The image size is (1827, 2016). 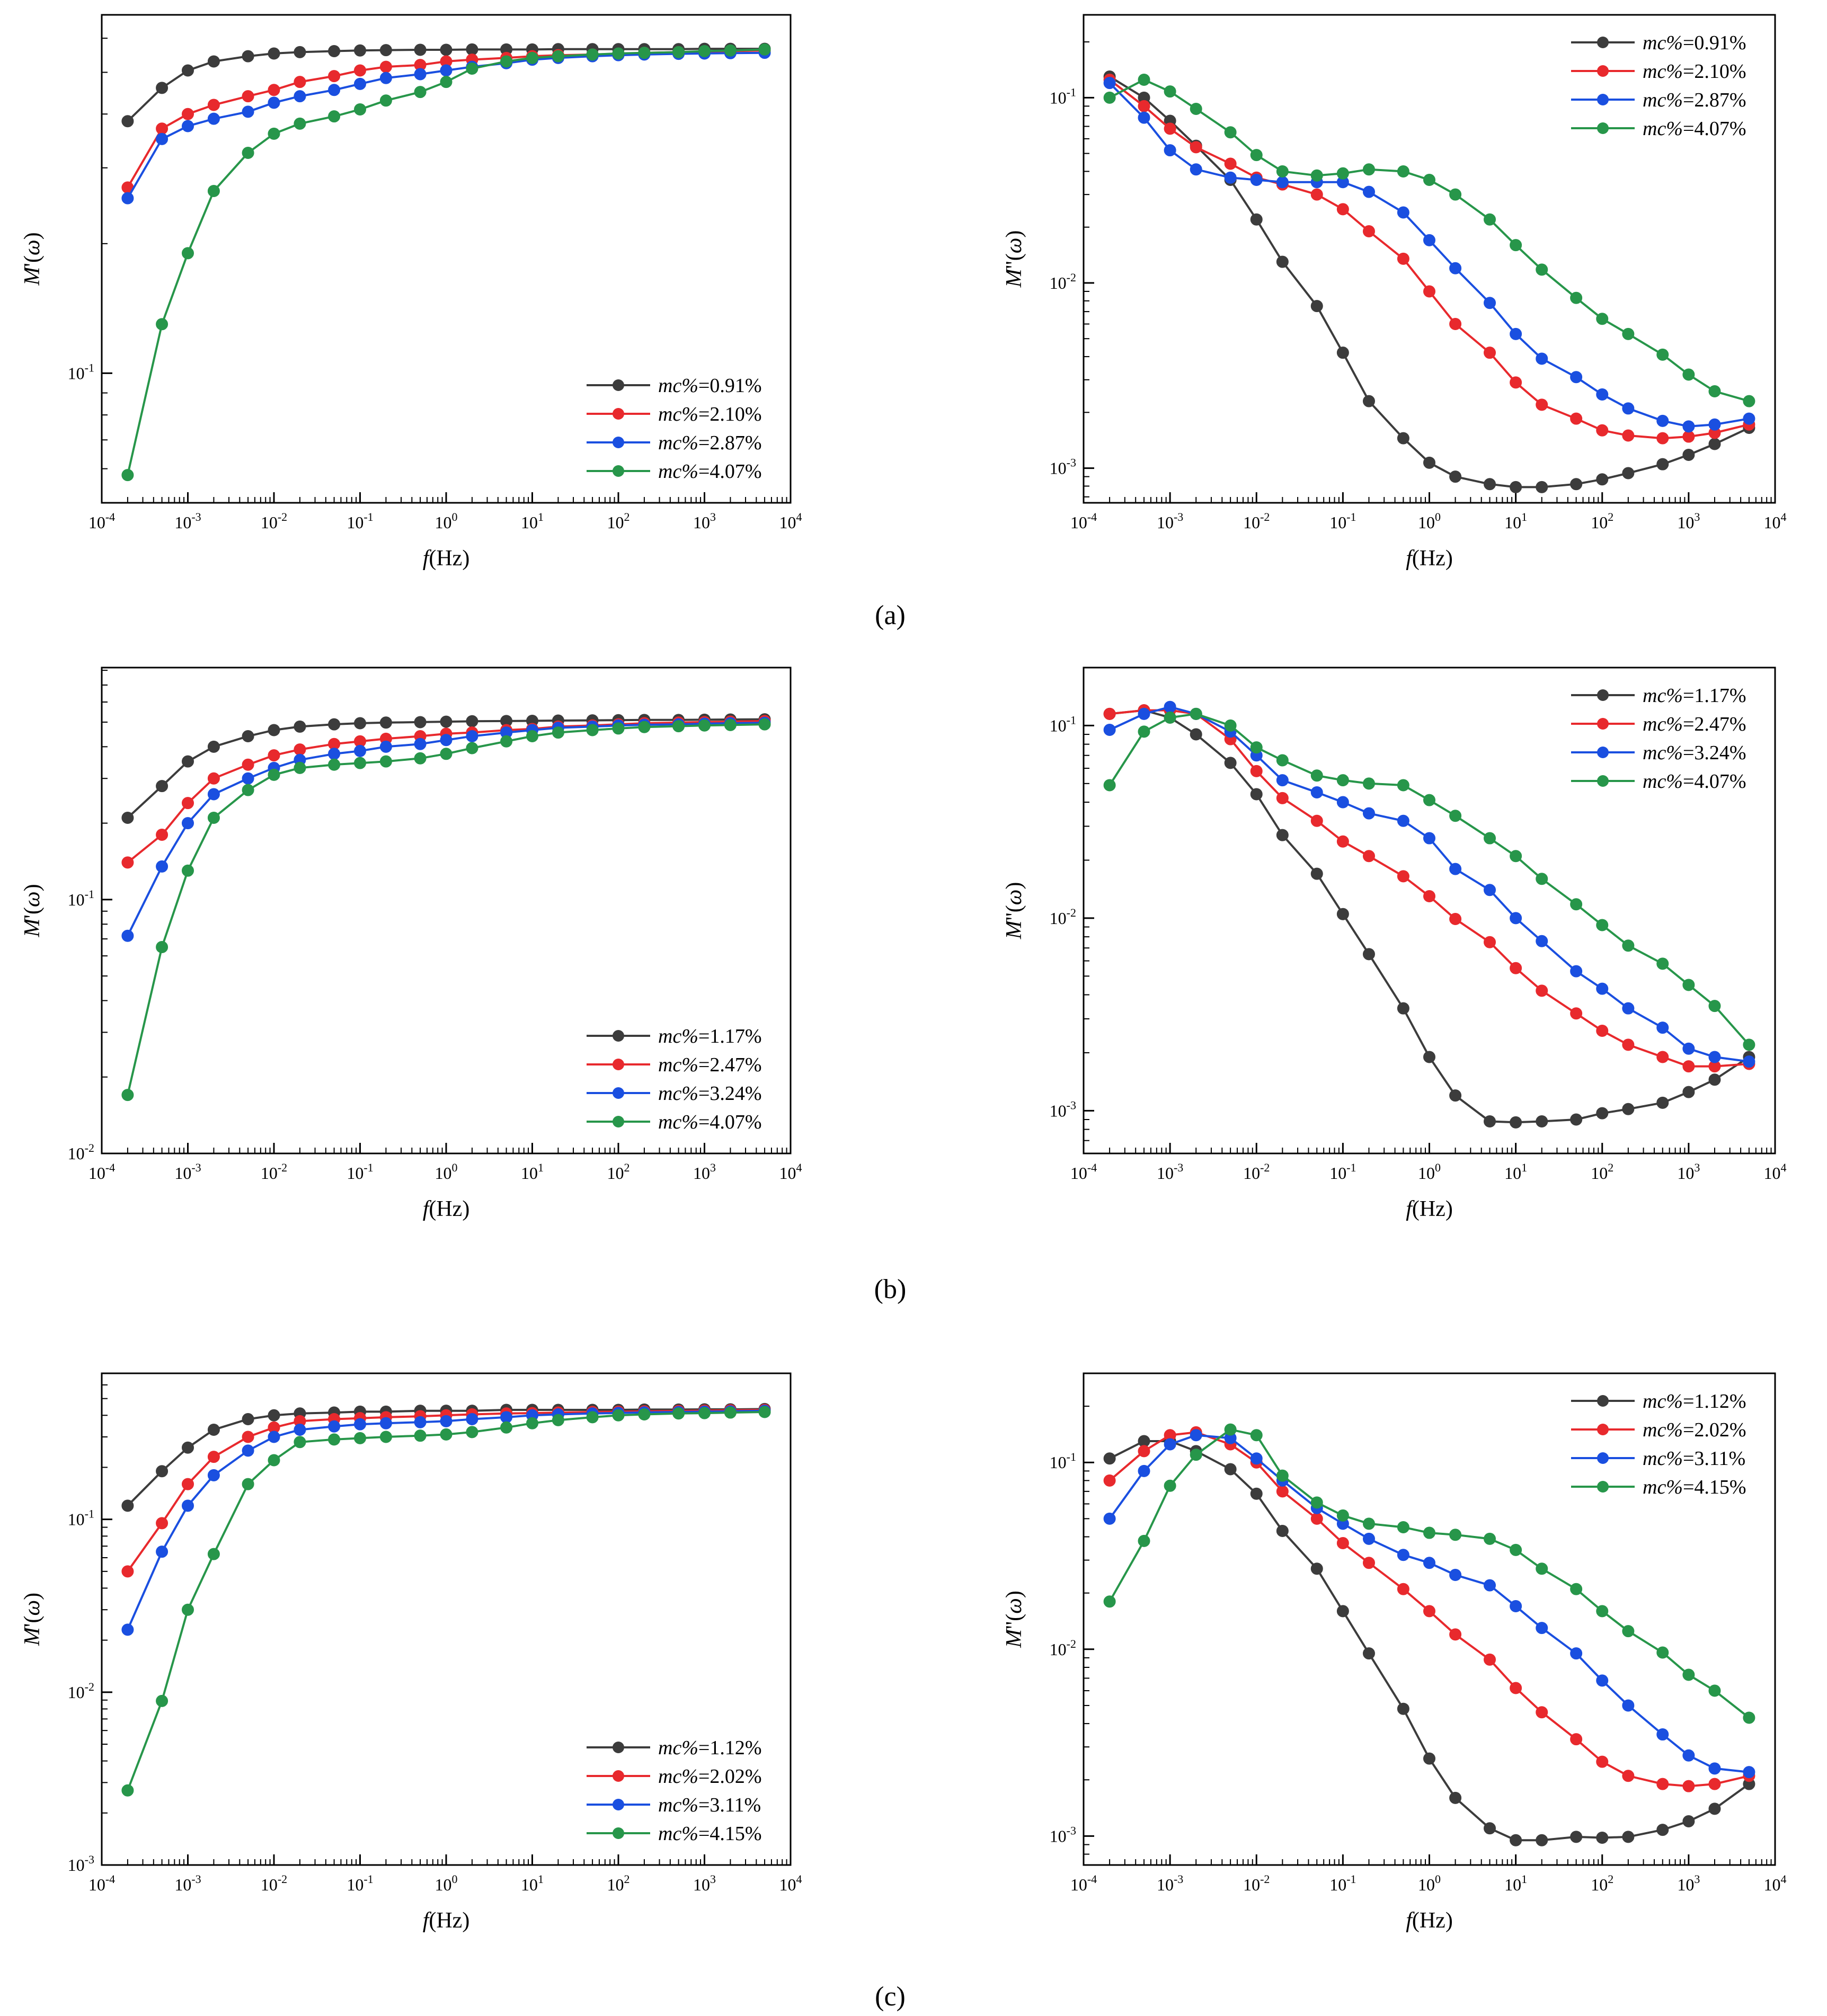 I want to click on panel-label-a: (a), so click(x=891, y=615).